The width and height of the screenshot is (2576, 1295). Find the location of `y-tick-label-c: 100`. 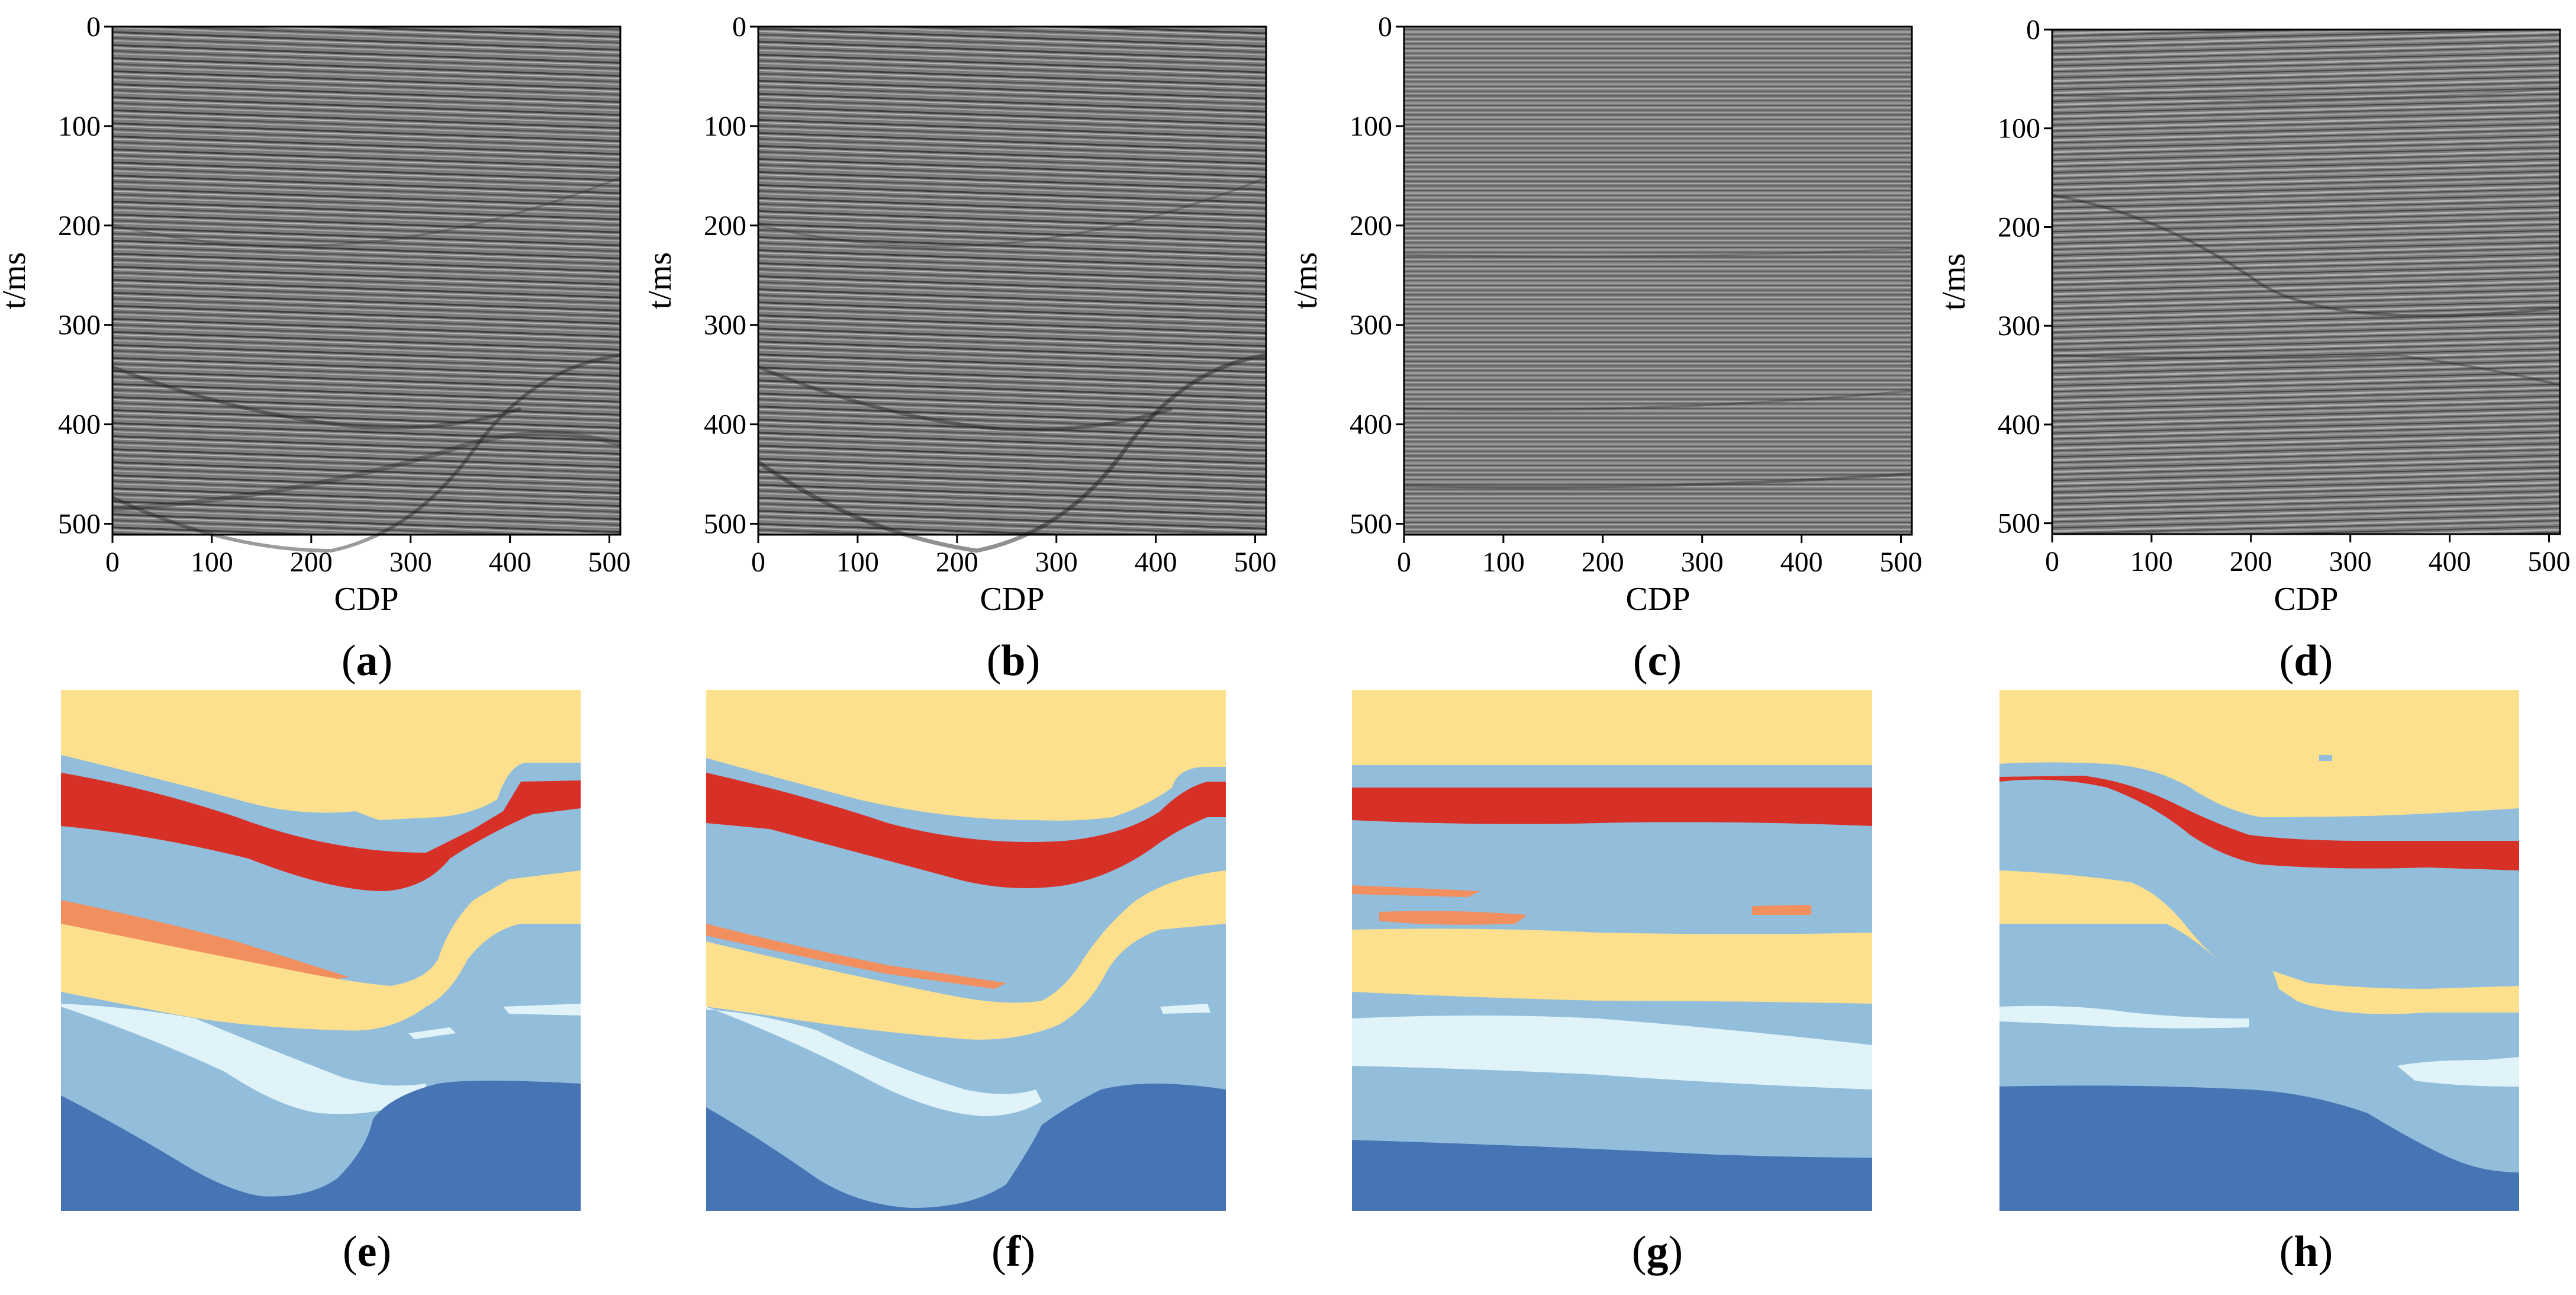

y-tick-label-c: 100 is located at coordinates (1371, 126).